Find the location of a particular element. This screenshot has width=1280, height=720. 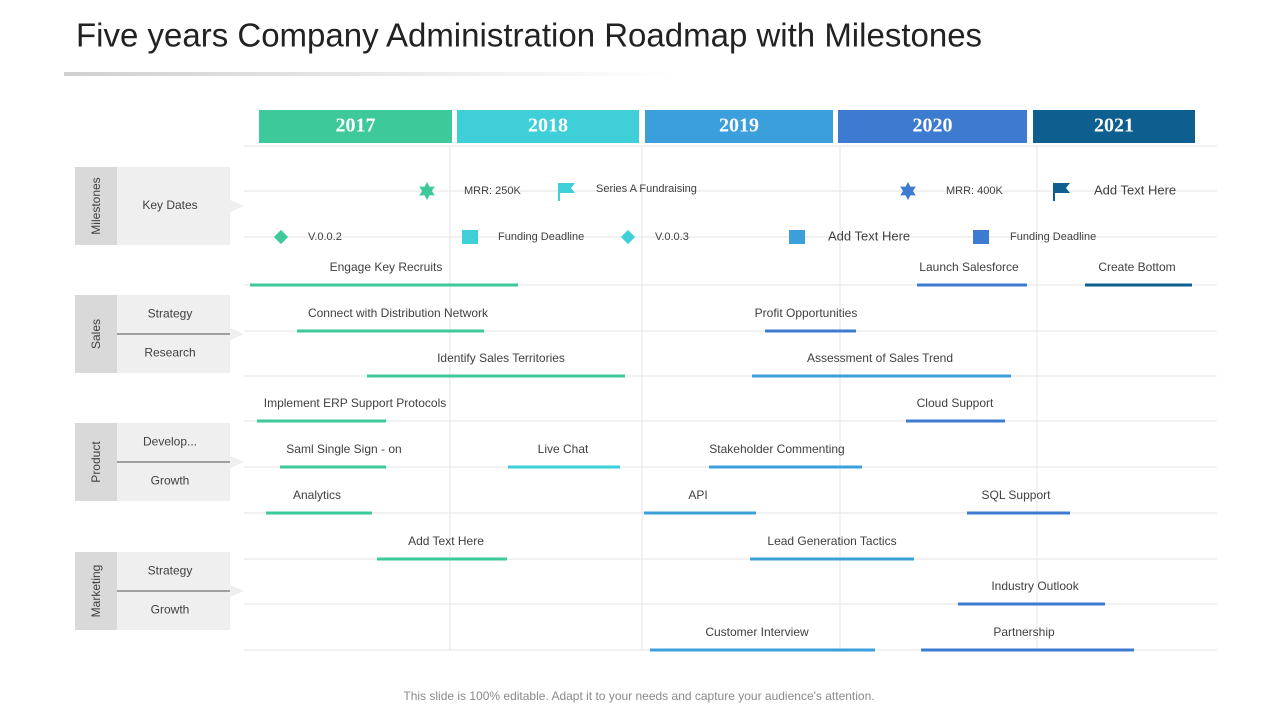

year-label: 2020 is located at coordinates (933, 126).